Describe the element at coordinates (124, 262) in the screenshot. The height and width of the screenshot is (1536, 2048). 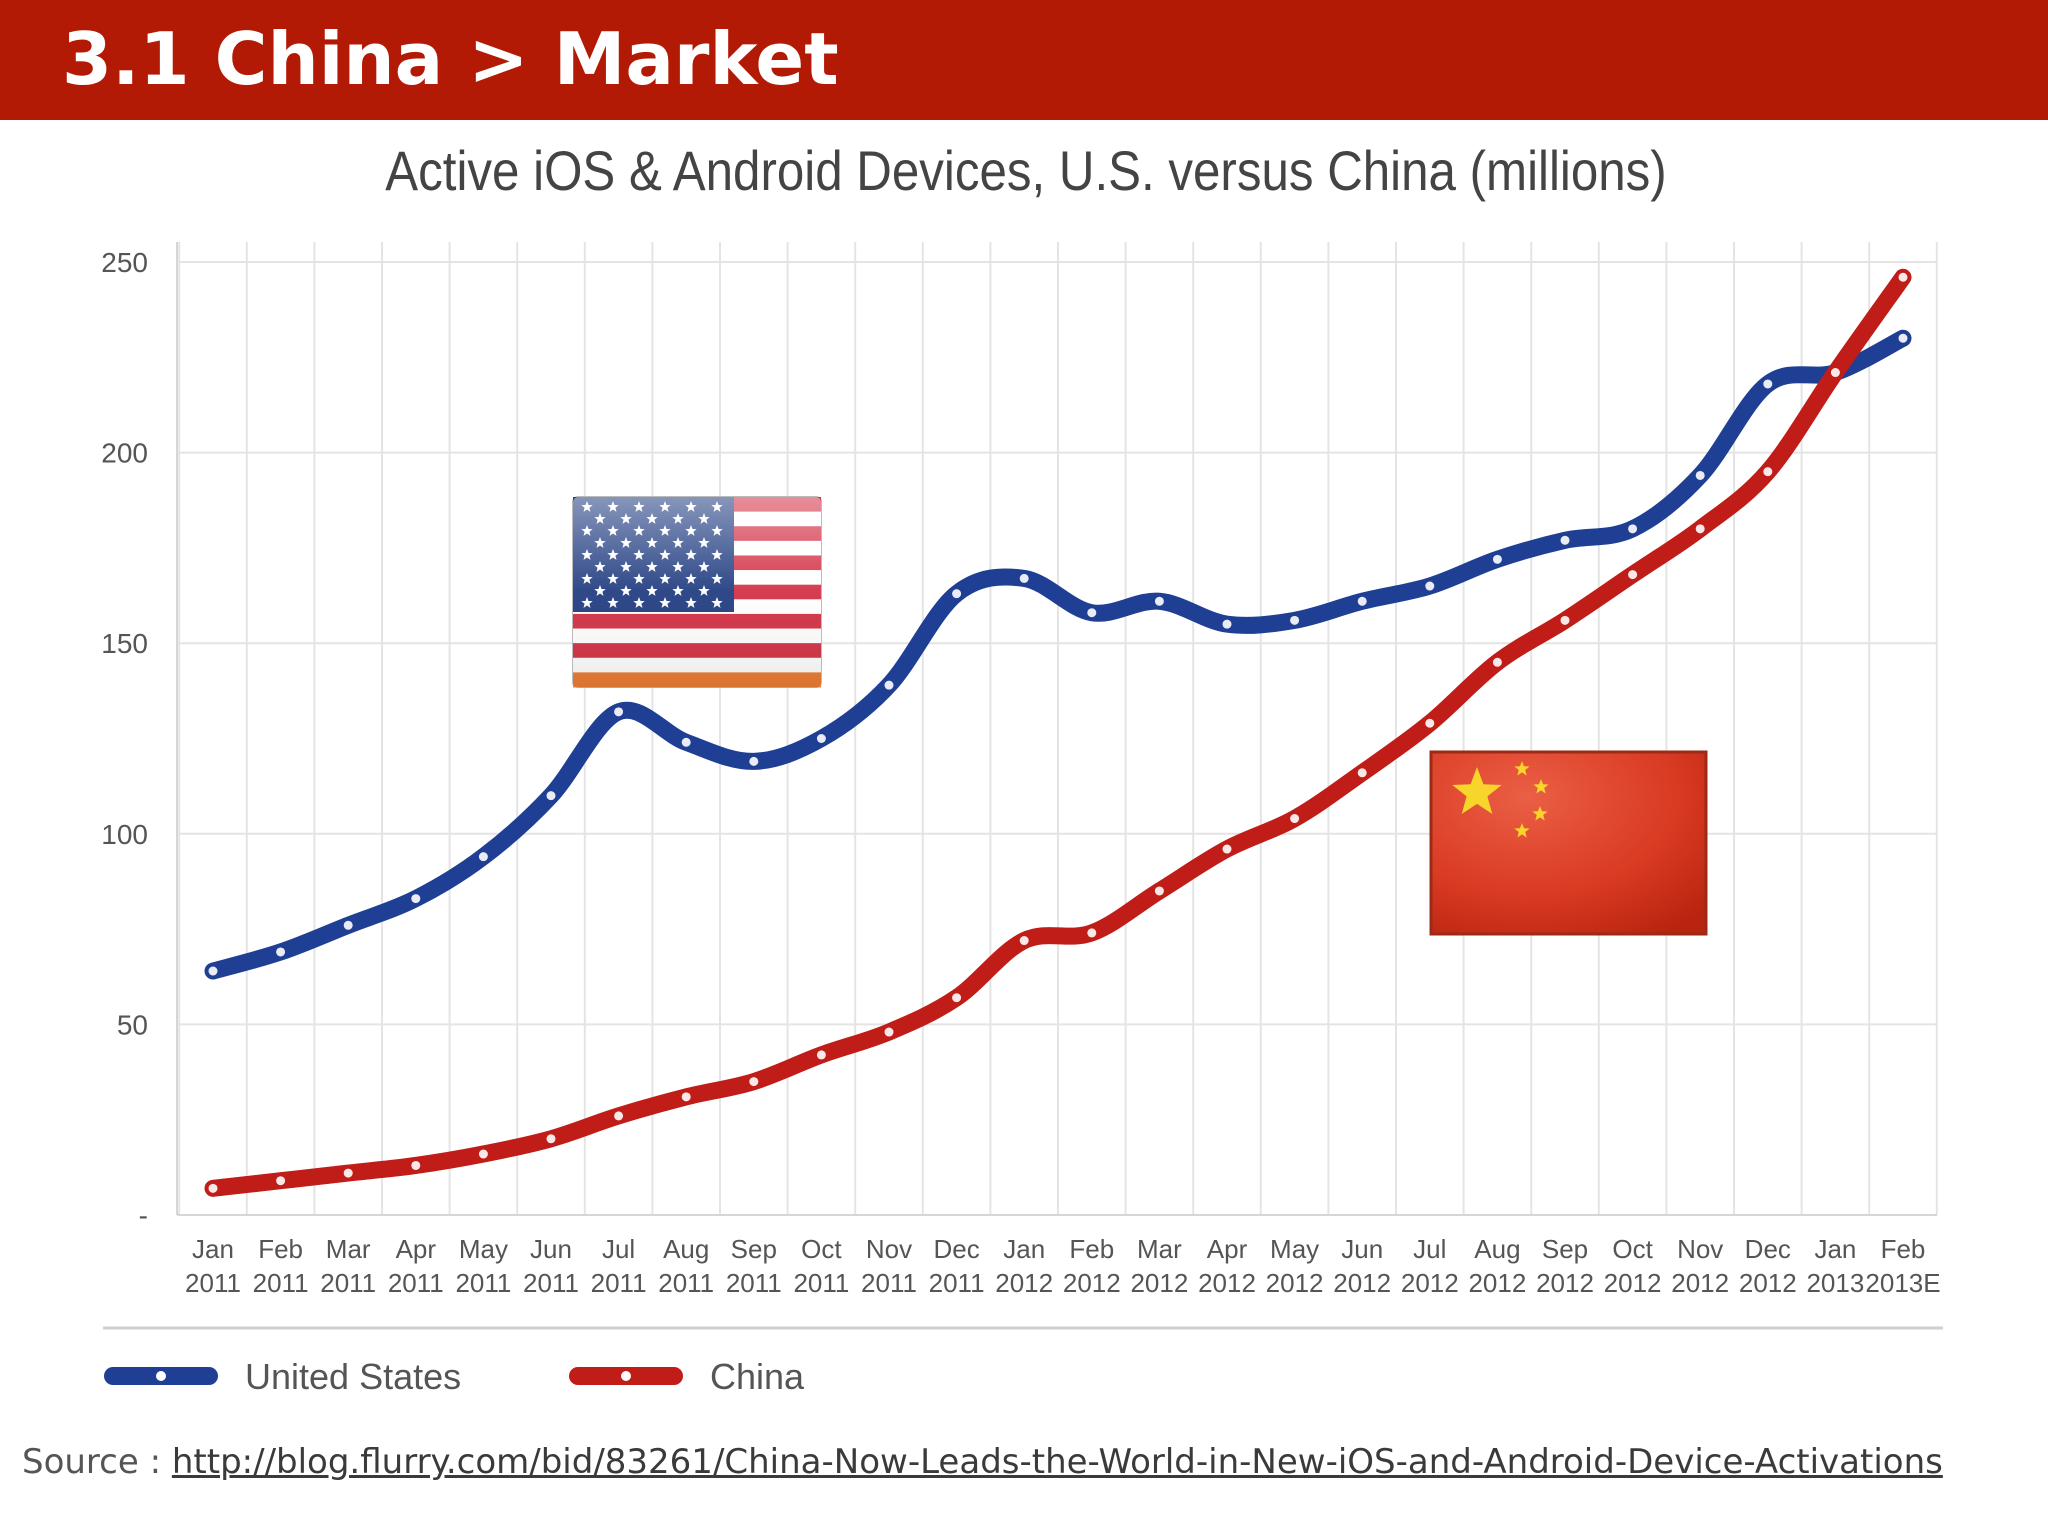
I see `y-tick-label: 250` at that location.